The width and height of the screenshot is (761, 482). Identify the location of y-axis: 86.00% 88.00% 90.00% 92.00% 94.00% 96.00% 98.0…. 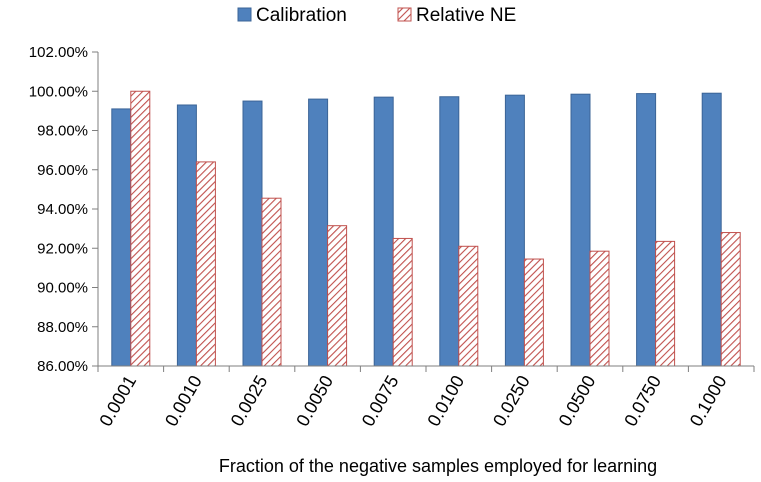
(64, 209).